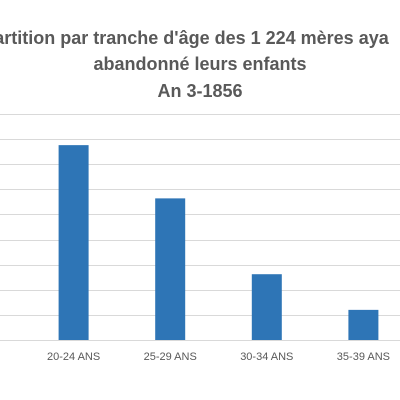 Image resolution: width=400 pixels, height=400 pixels. Describe the element at coordinates (363, 324) in the screenshot. I see `bar-35-39-ans` at that location.